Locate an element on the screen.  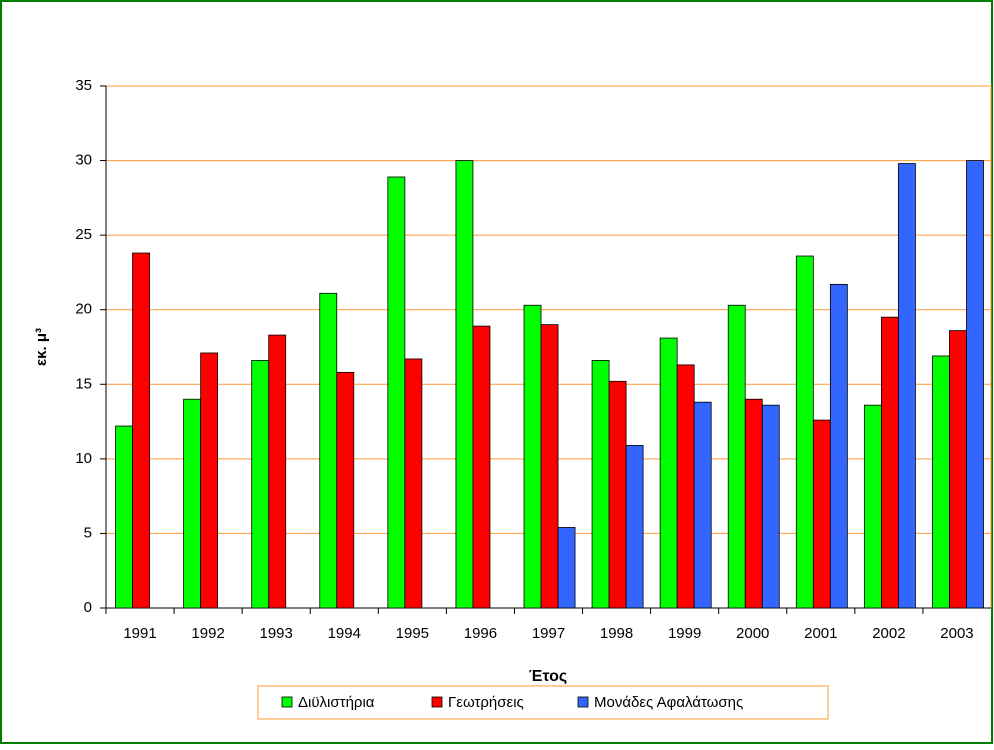
x-tick-label: 2002 is located at coordinates (888, 633).